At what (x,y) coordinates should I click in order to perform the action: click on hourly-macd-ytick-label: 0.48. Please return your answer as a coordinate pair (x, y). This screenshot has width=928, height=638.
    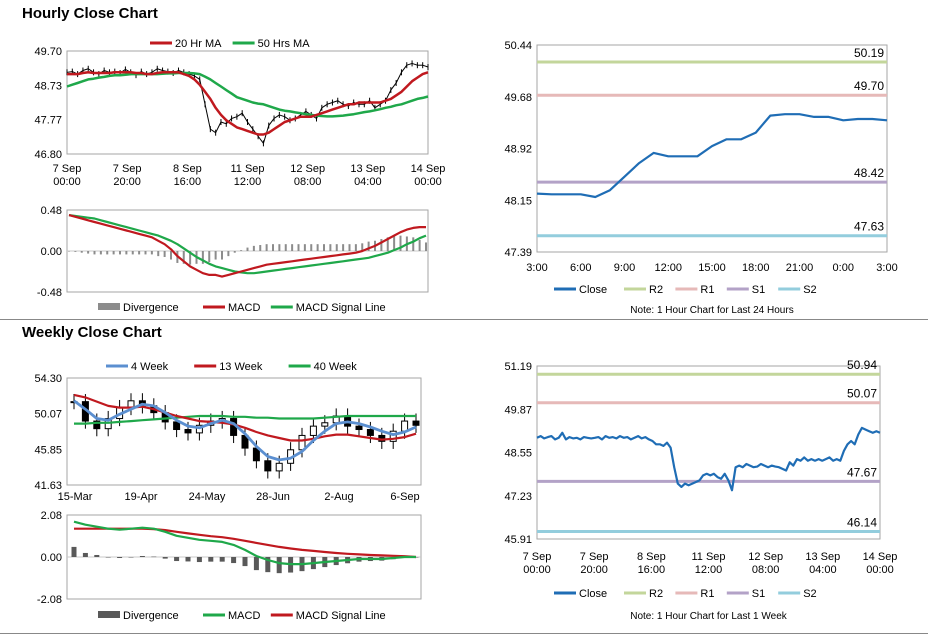
    Looking at the image, I should click on (51, 211).